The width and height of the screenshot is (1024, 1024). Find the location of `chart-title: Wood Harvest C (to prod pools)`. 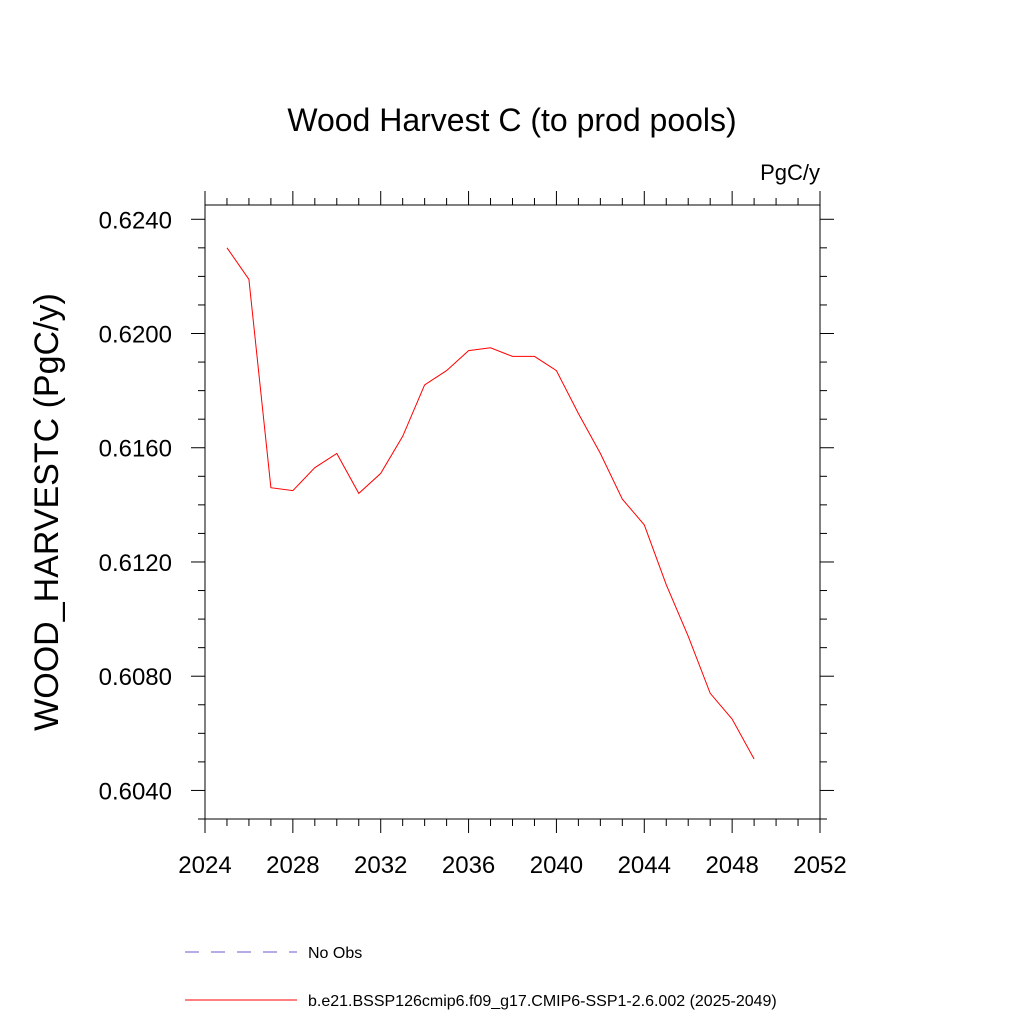

chart-title: Wood Harvest C (to prod pools) is located at coordinates (511, 120).